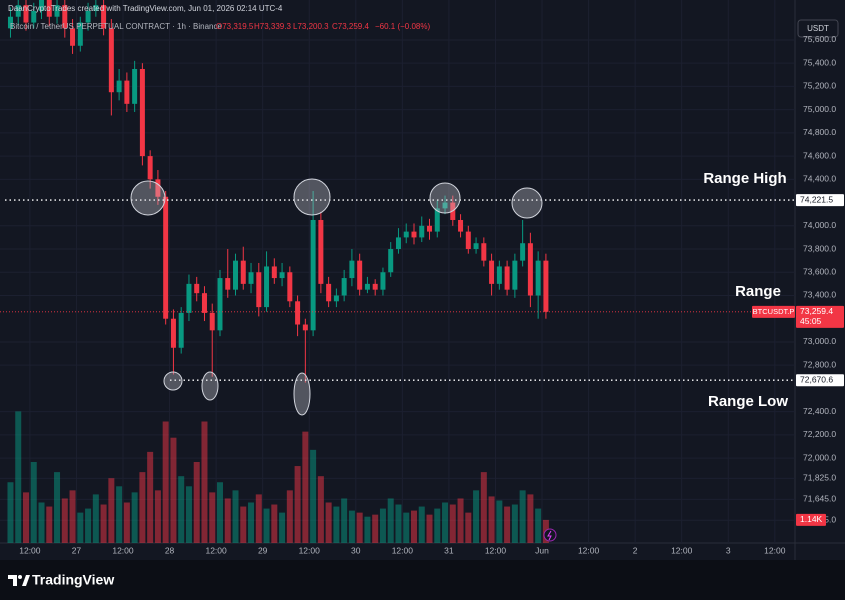 The image size is (845, 600). Describe the element at coordinates (819, 364) in the screenshot. I see `y-tick-label: 72,800.0` at that location.